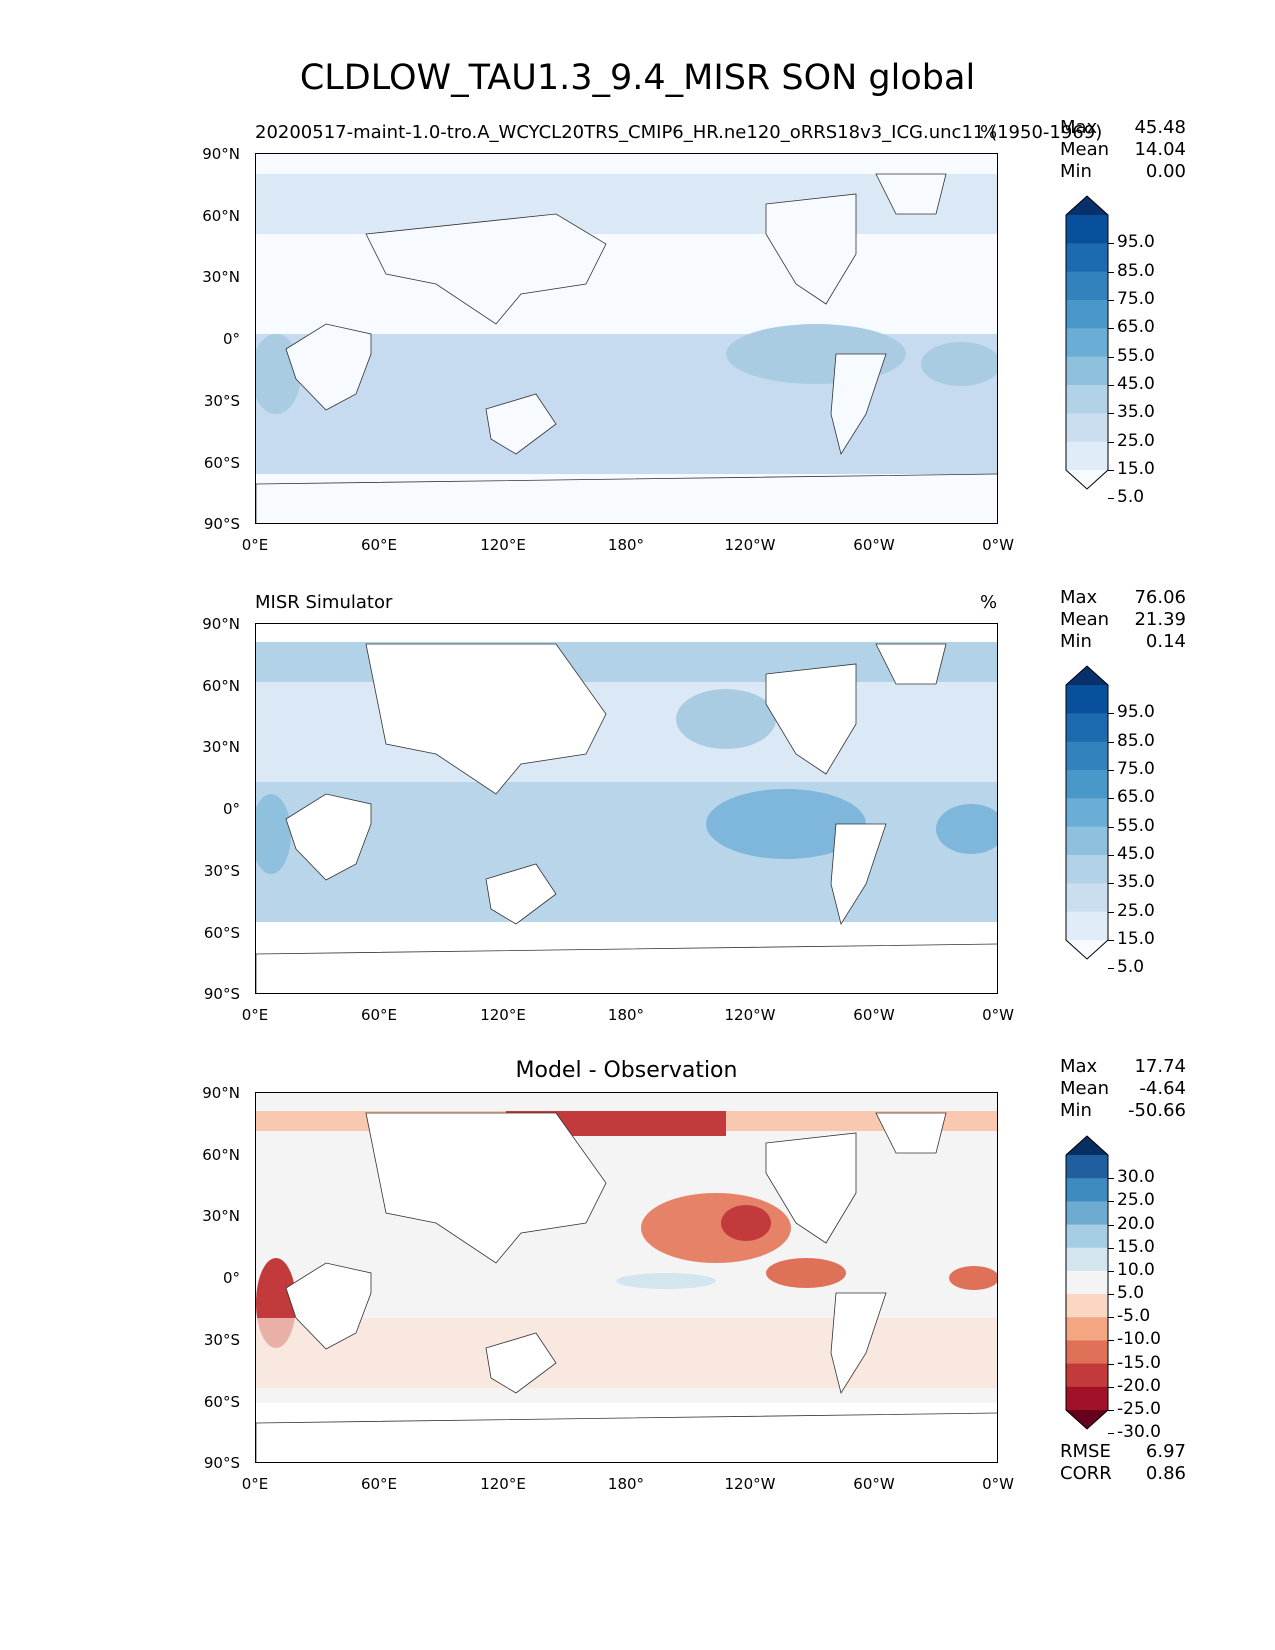 Image resolution: width=1275 pixels, height=1650 pixels. Describe the element at coordinates (1165, 1451) in the screenshot. I see `rmse-value: 6.97` at that location.